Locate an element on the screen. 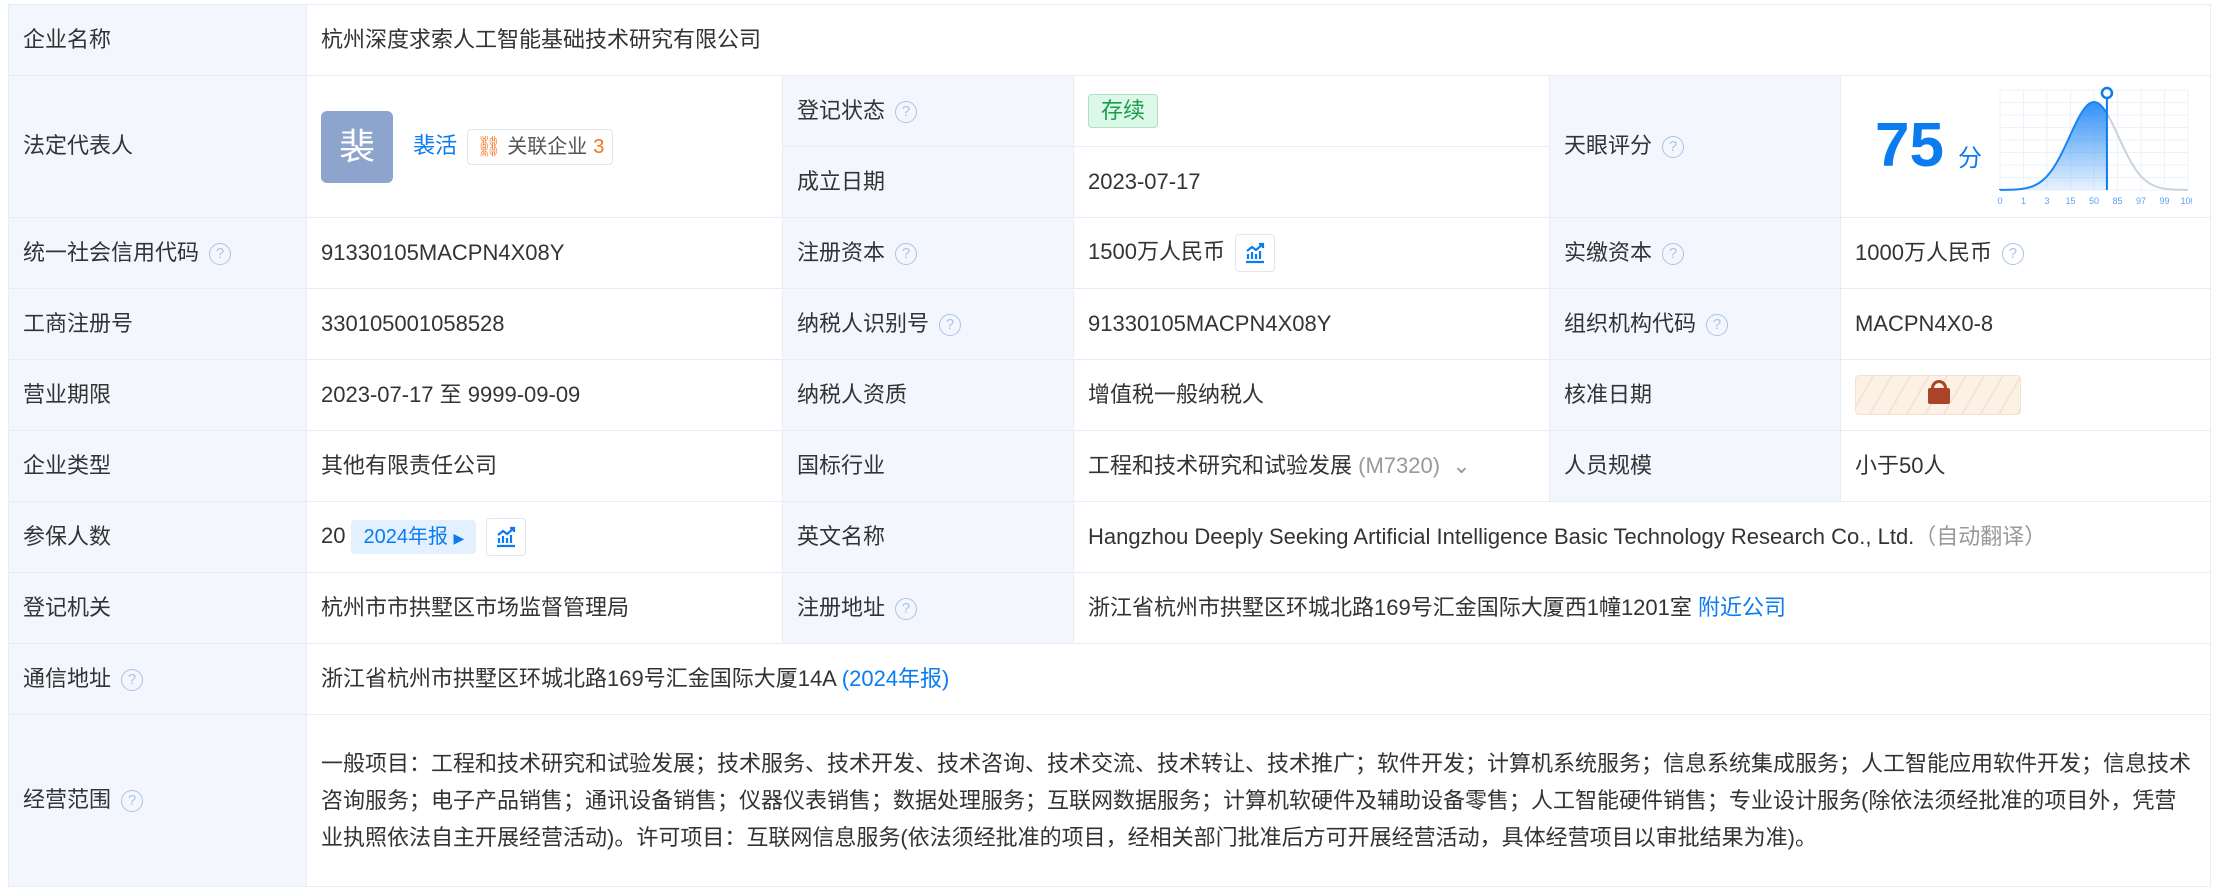 Image resolution: width=2216 pixels, height=887 pixels. mail-address: 浙江省杭州市拱墅区环城北路169号汇金国际大厦14A is located at coordinates (578, 678).